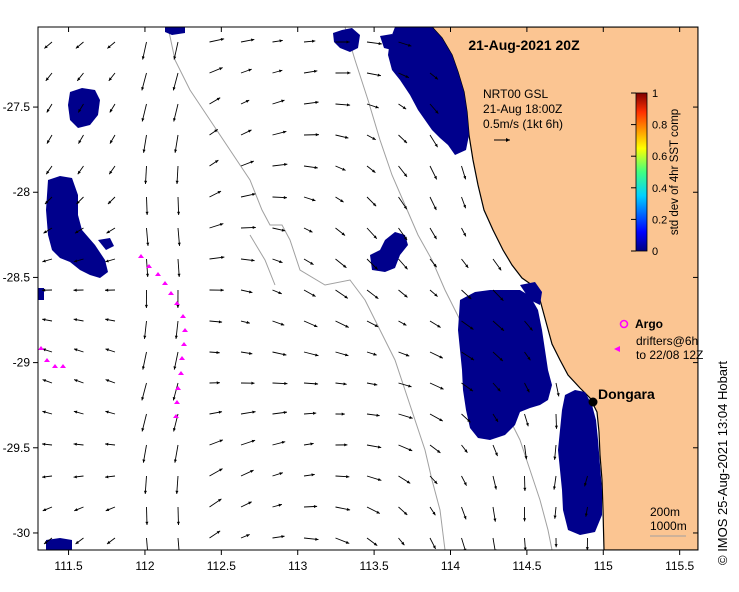  What do you see at coordinates (668, 526) in the screenshot?
I see `isobath-1000-label: 1000m` at bounding box center [668, 526].